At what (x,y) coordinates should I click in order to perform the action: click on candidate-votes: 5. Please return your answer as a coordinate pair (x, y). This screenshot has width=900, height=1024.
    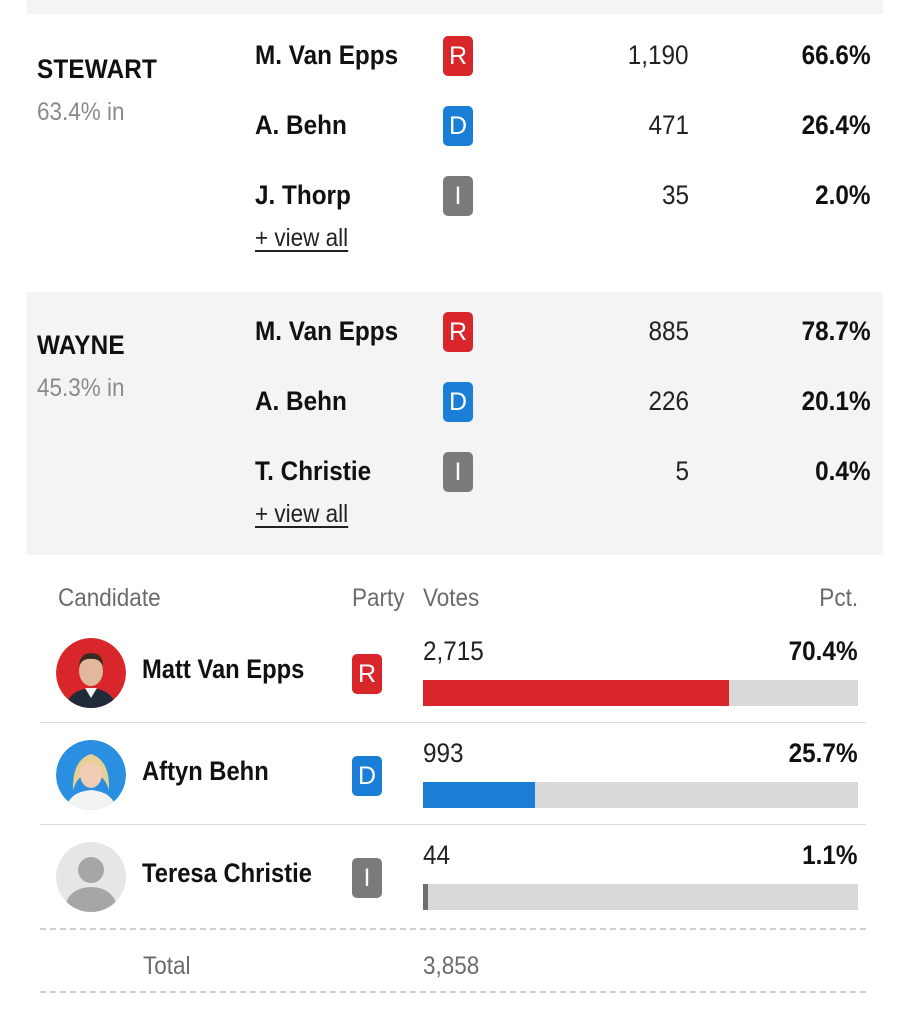
    Looking at the image, I should click on (682, 471).